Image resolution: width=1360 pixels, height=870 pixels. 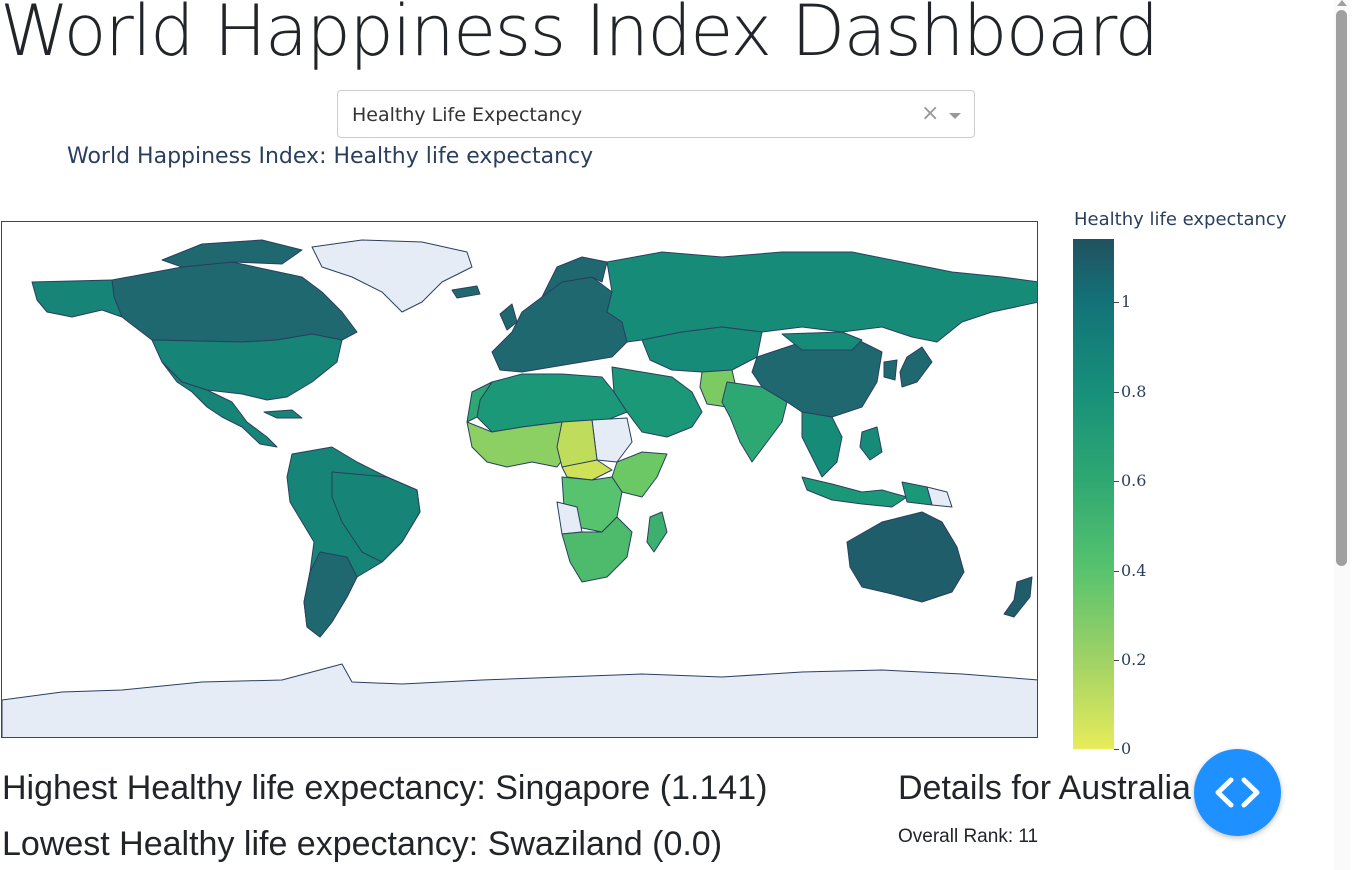 I want to click on region-scandinavia, so click(x=574, y=277).